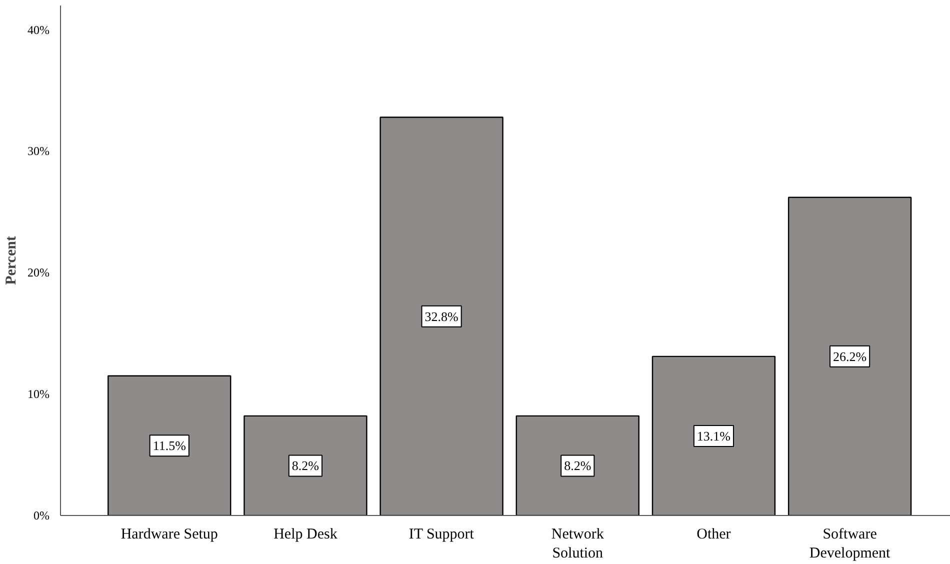 The height and width of the screenshot is (564, 950). Describe the element at coordinates (169, 534) in the screenshot. I see `x-tick-label: Hardware Setup` at that location.